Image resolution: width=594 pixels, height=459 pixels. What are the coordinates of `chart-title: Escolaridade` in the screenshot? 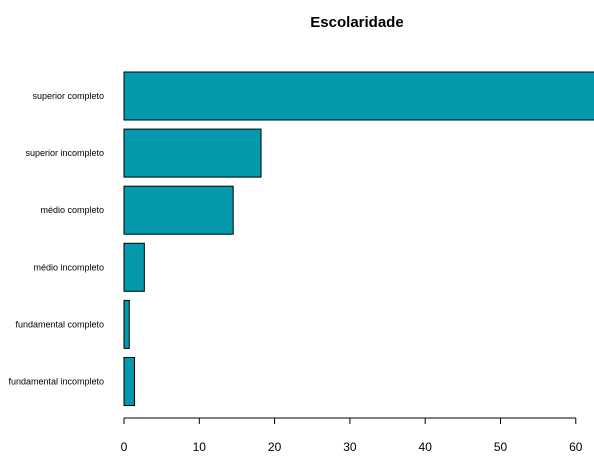 It's located at (356, 22).